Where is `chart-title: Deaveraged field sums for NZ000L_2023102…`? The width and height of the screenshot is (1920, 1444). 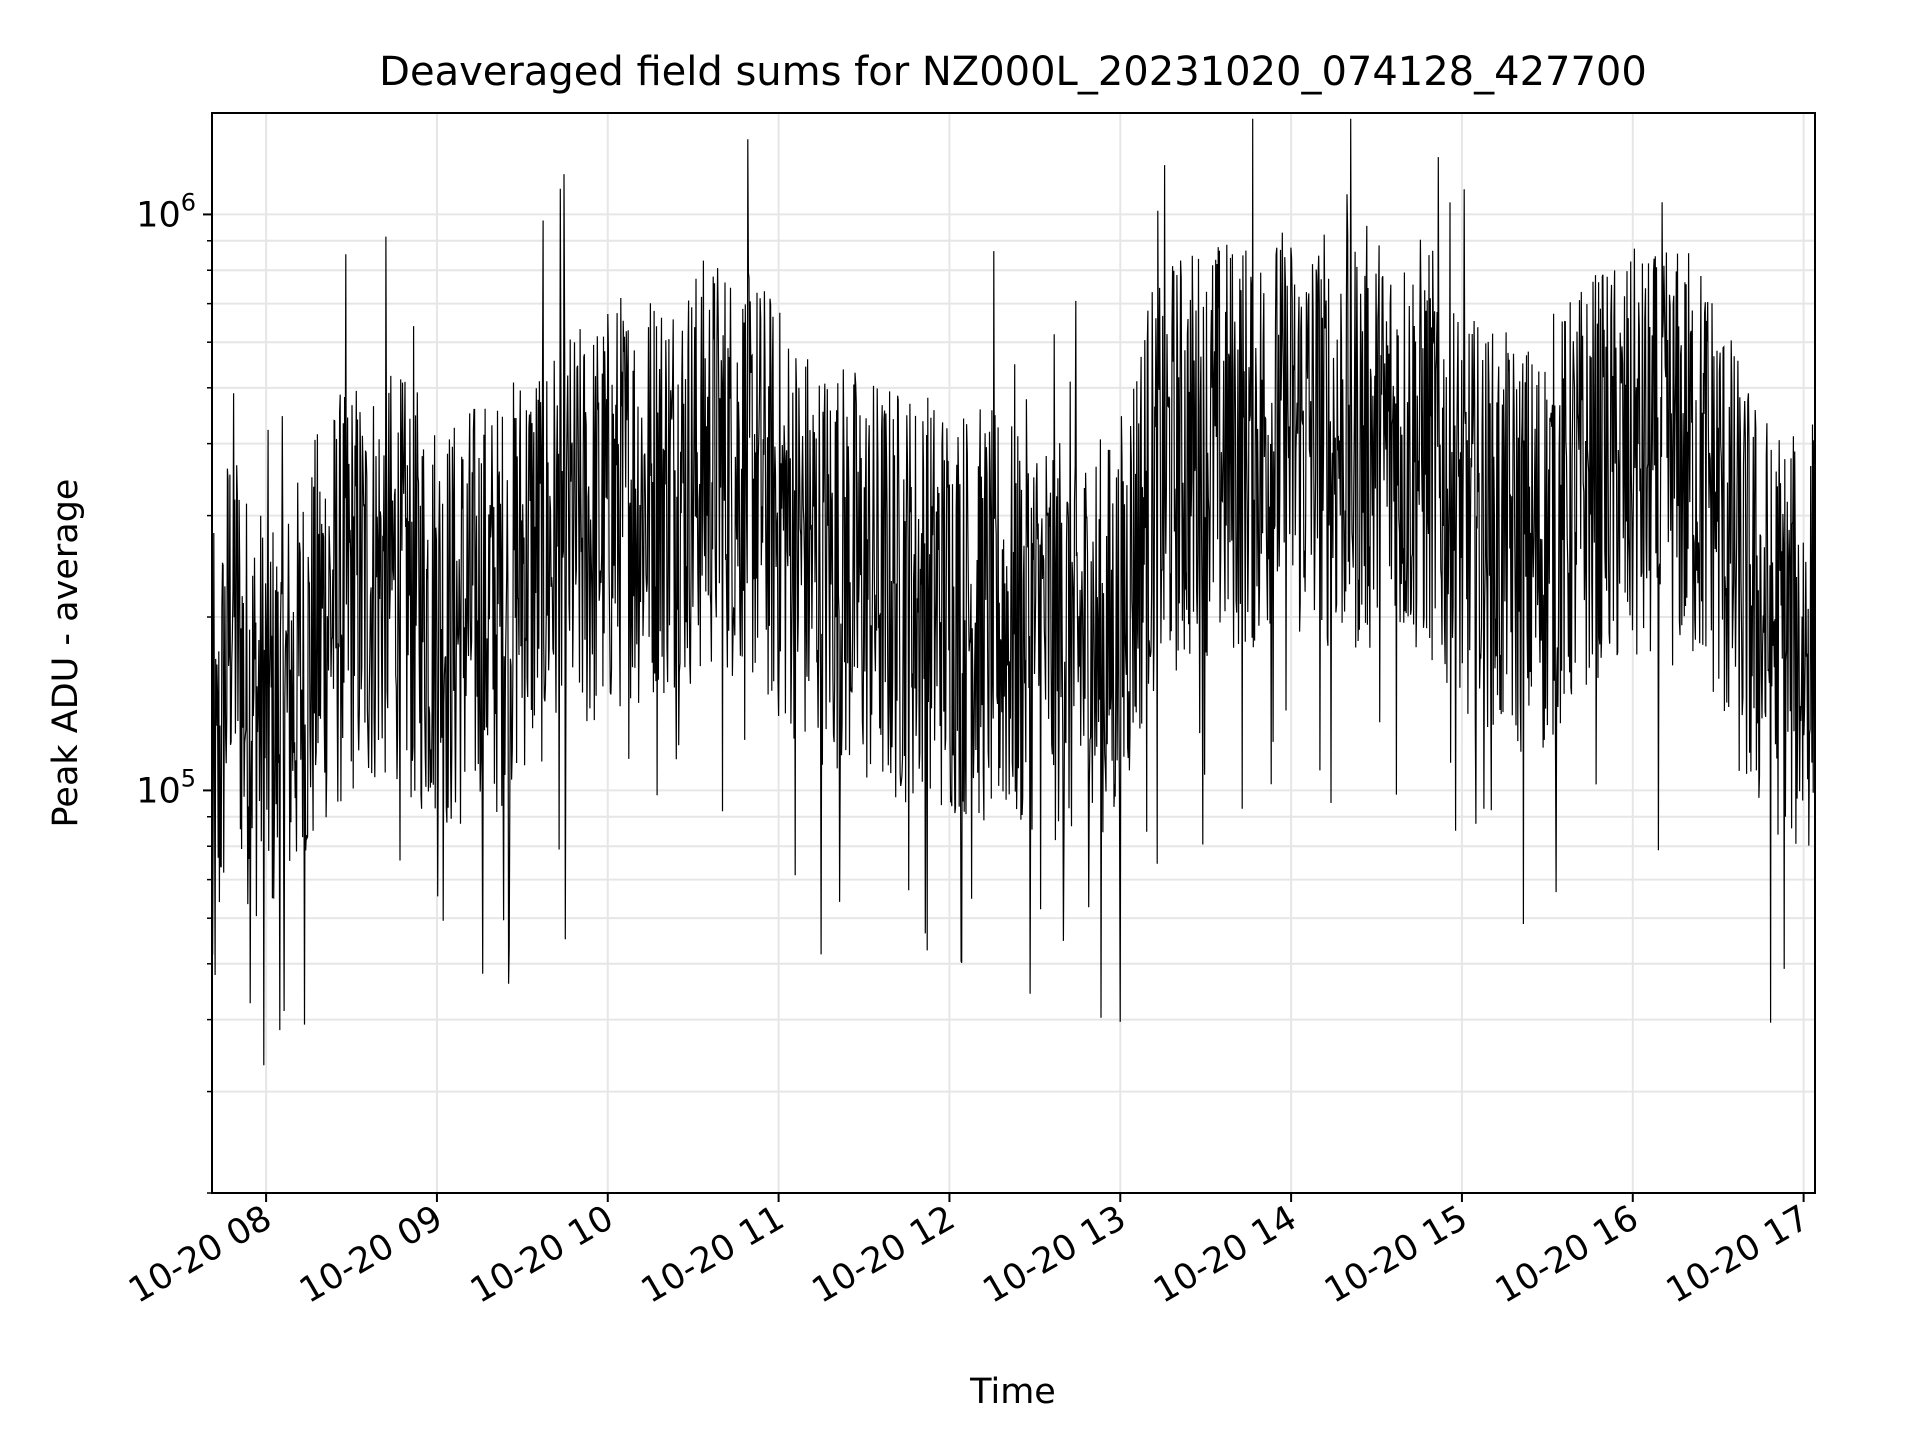 chart-title: Deaveraged field sums for NZ000L_2023102… is located at coordinates (1013, 72).